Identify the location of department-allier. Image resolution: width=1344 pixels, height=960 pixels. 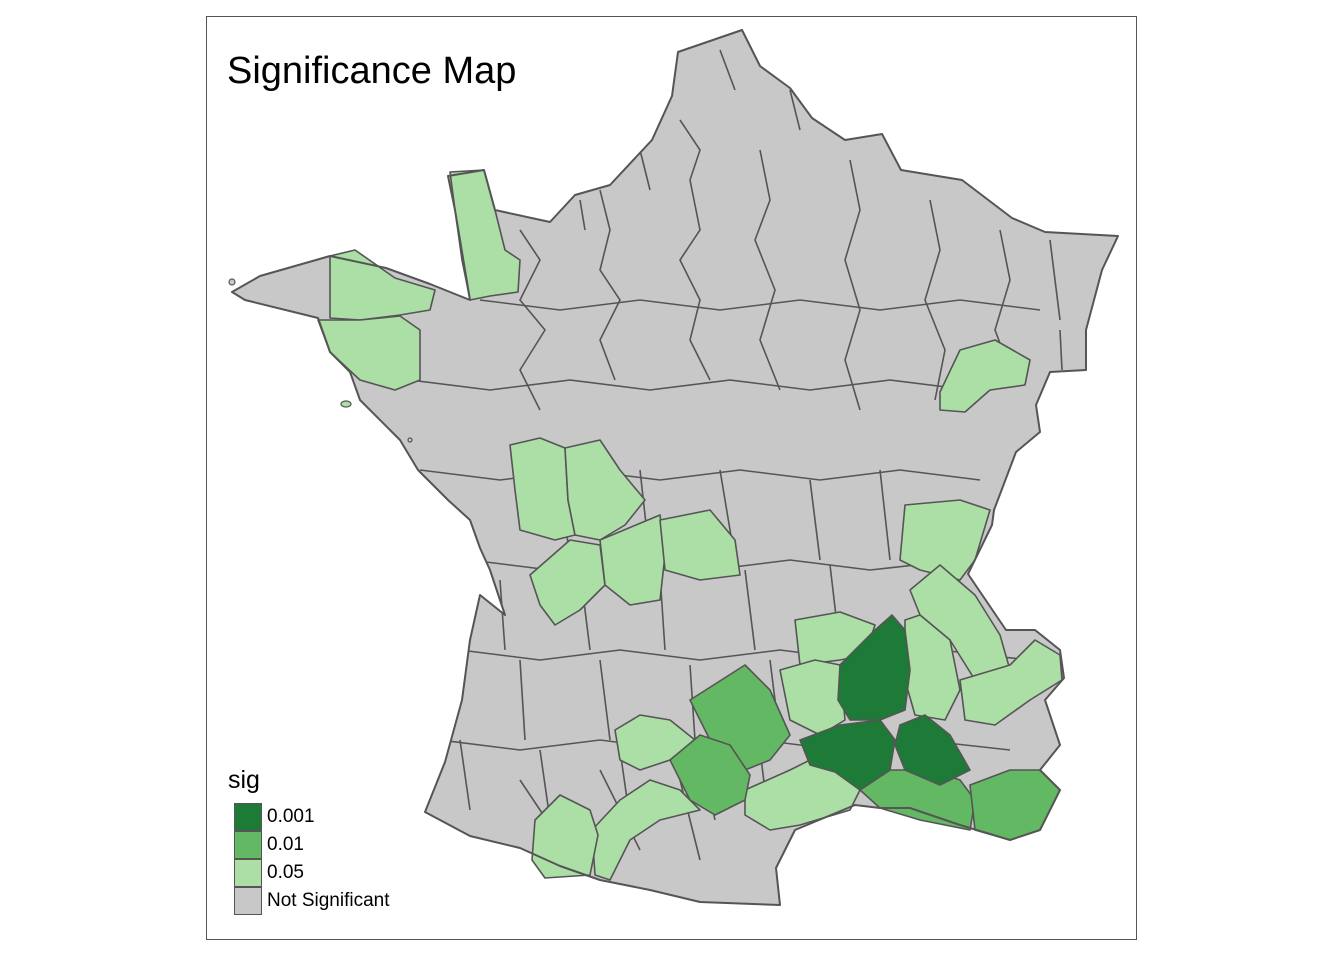
(700, 545).